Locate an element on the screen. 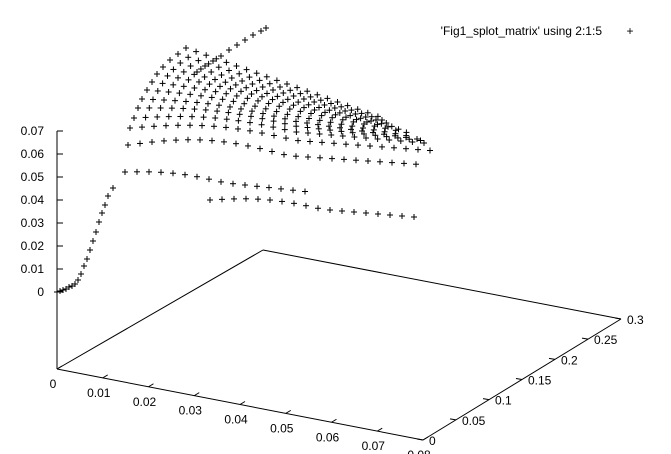  back-y-line is located at coordinates (442, 284).